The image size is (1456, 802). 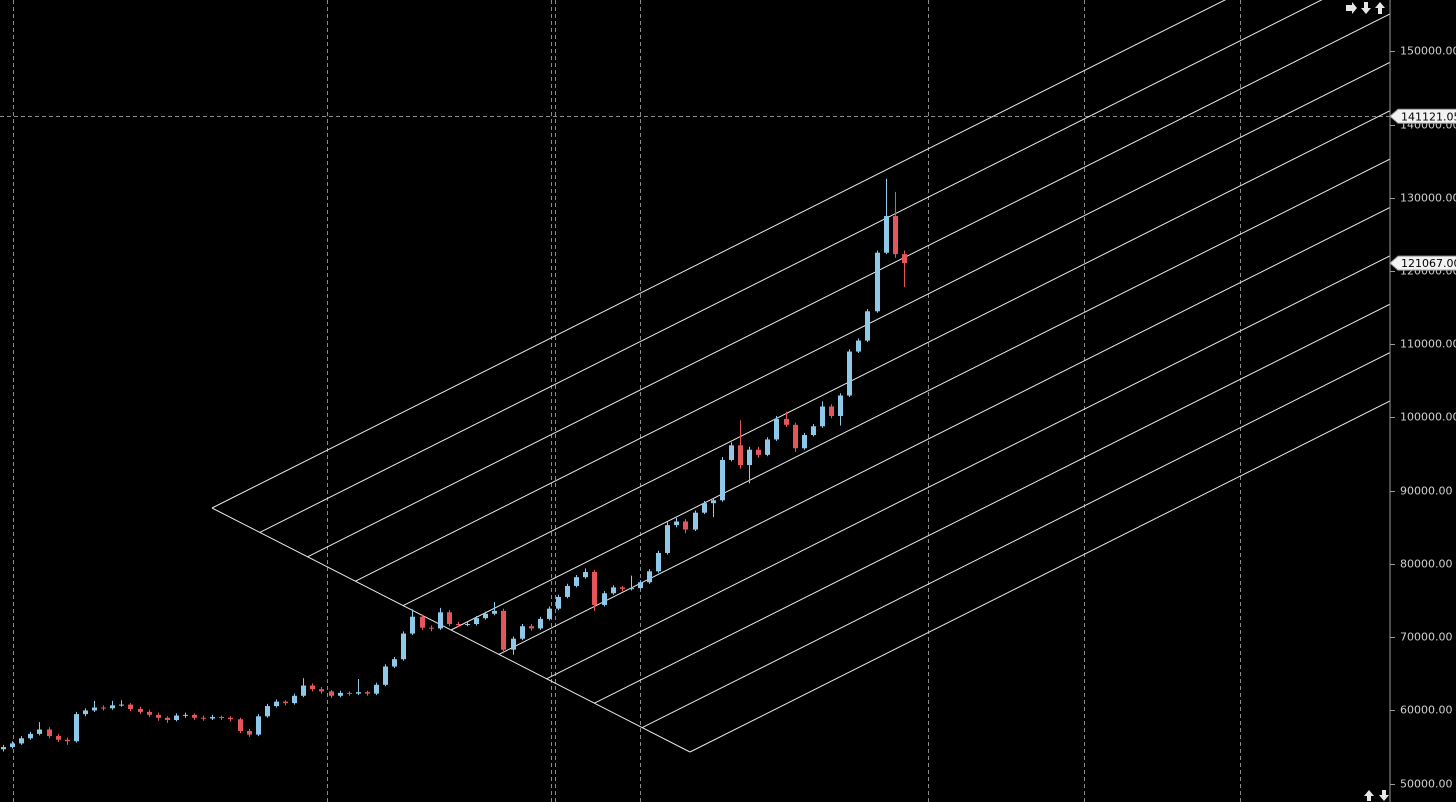 What do you see at coordinates (1426, 637) in the screenshot?
I see `y-tick-label: 70000.00` at bounding box center [1426, 637].